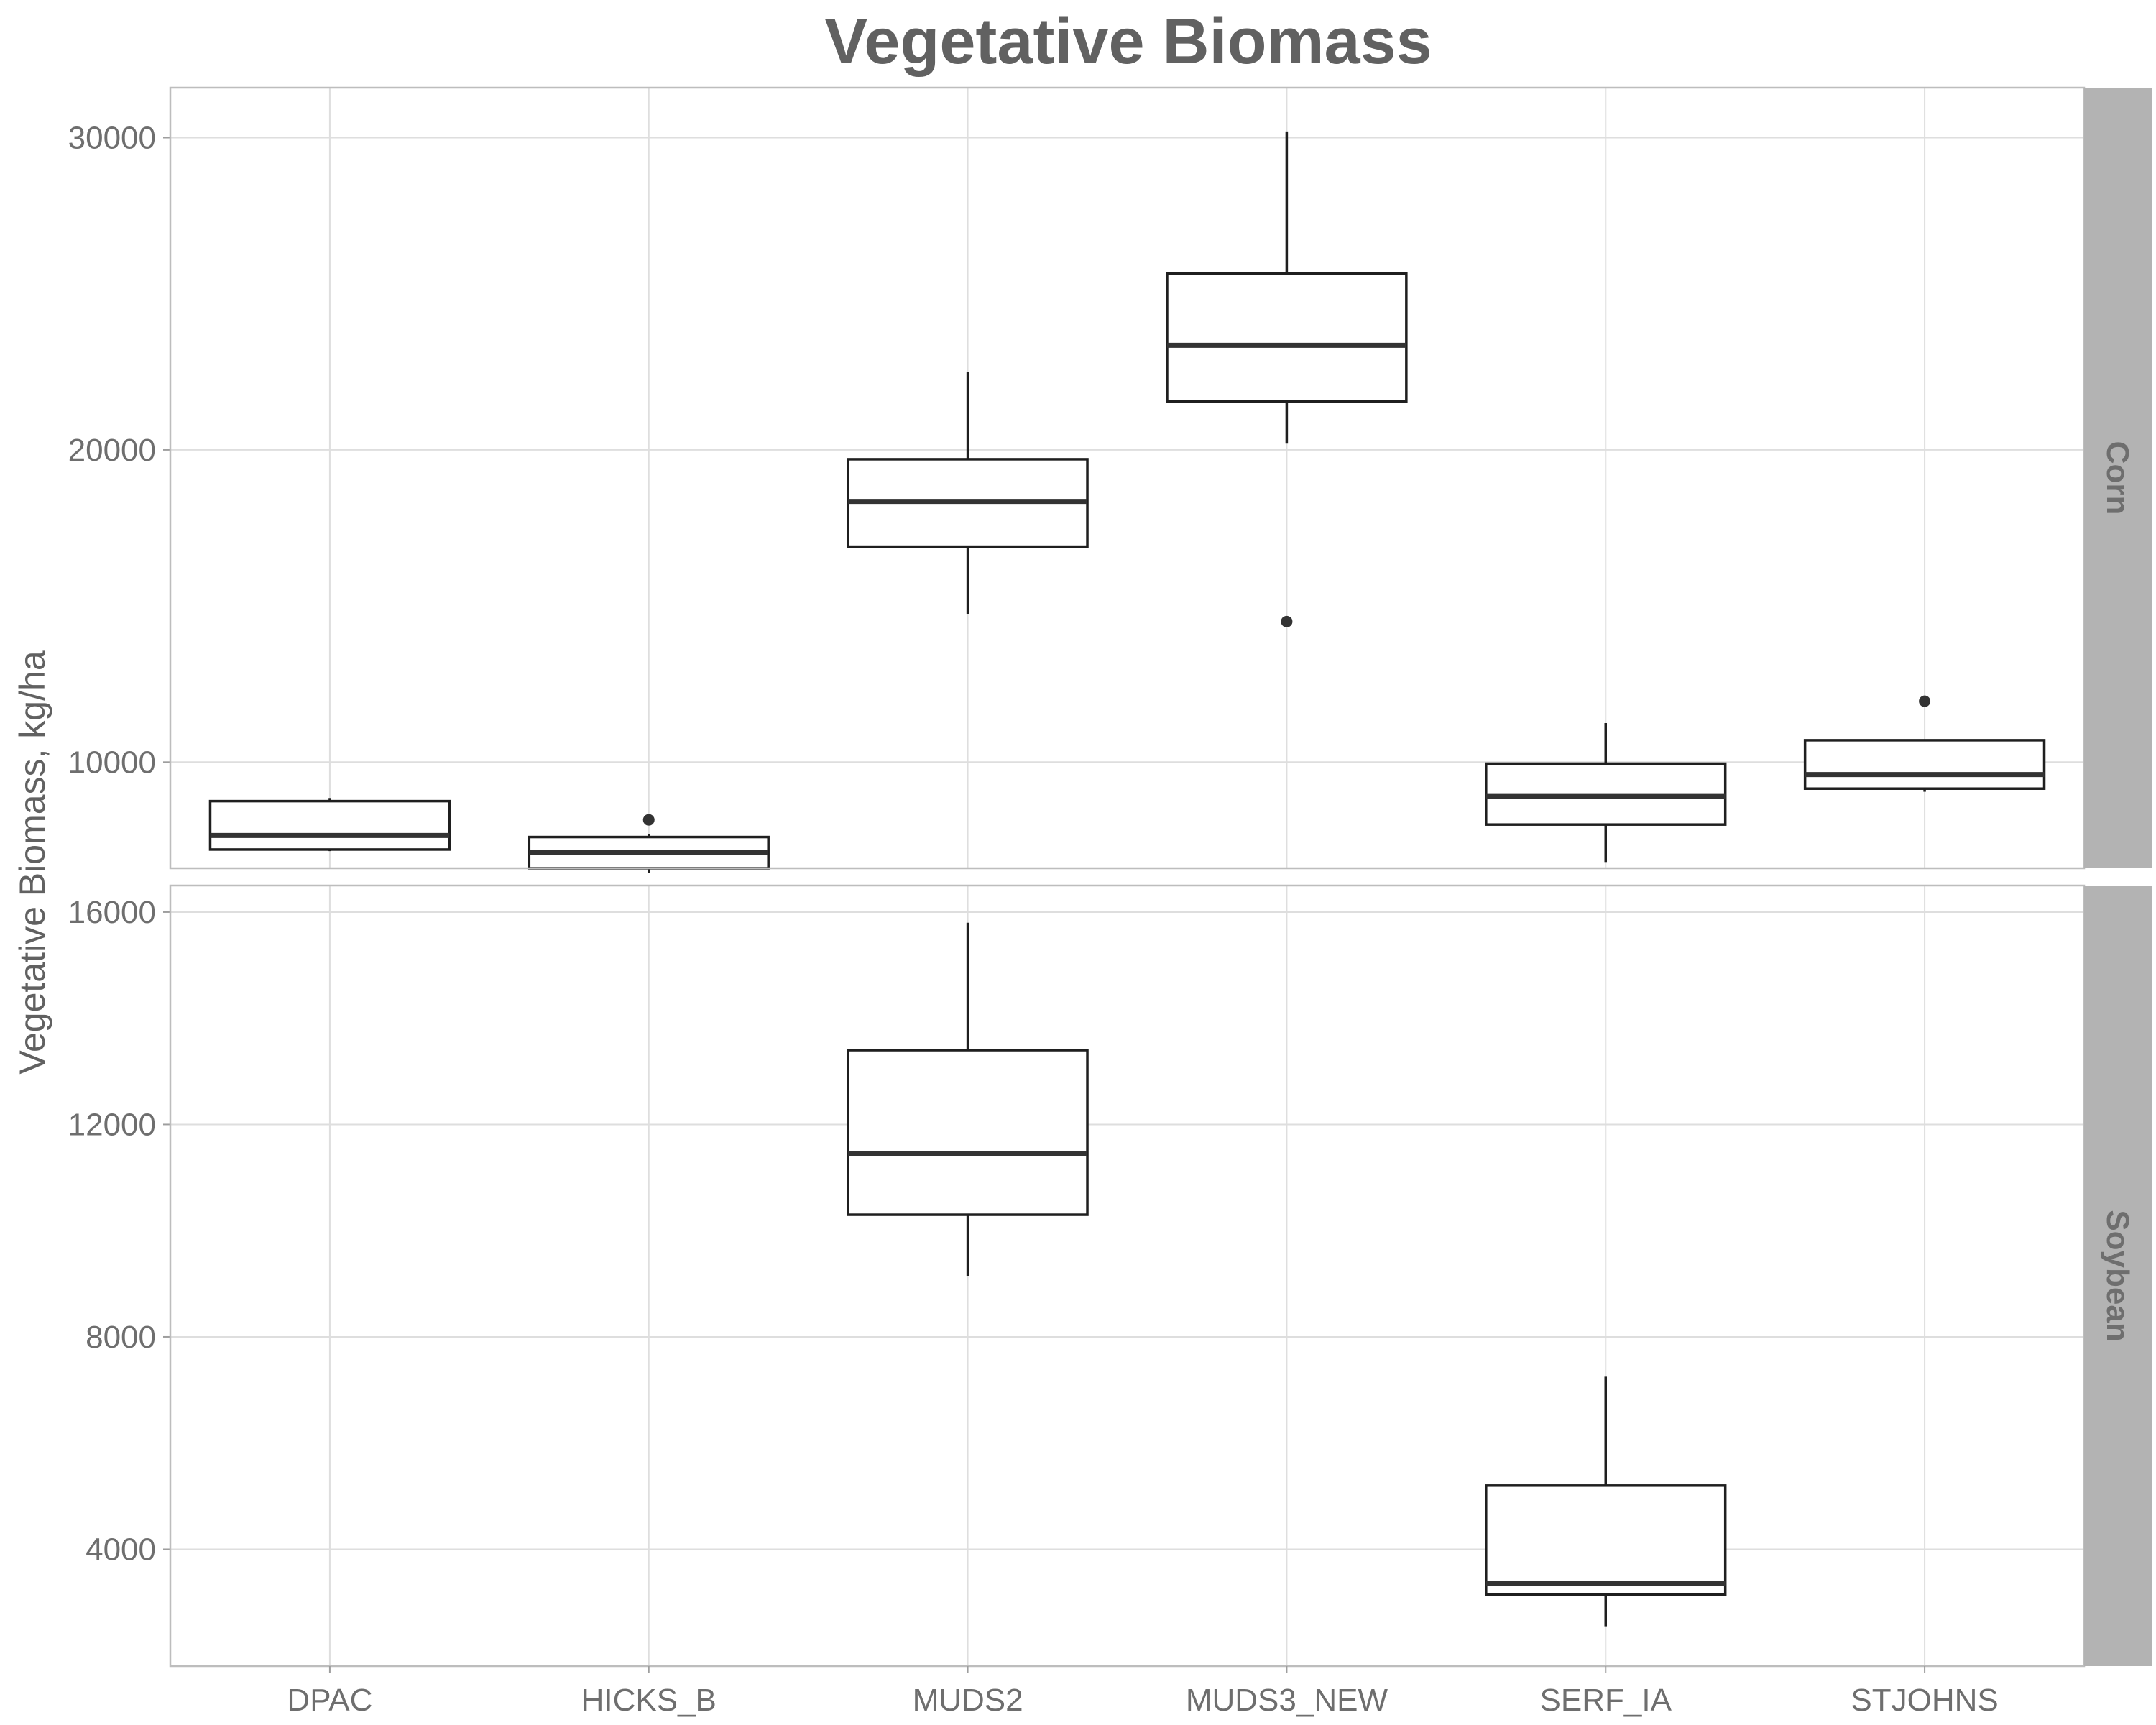 The height and width of the screenshot is (1725, 2156). Describe the element at coordinates (649, 1700) in the screenshot. I see `x-tick-label: HICKS_B` at that location.